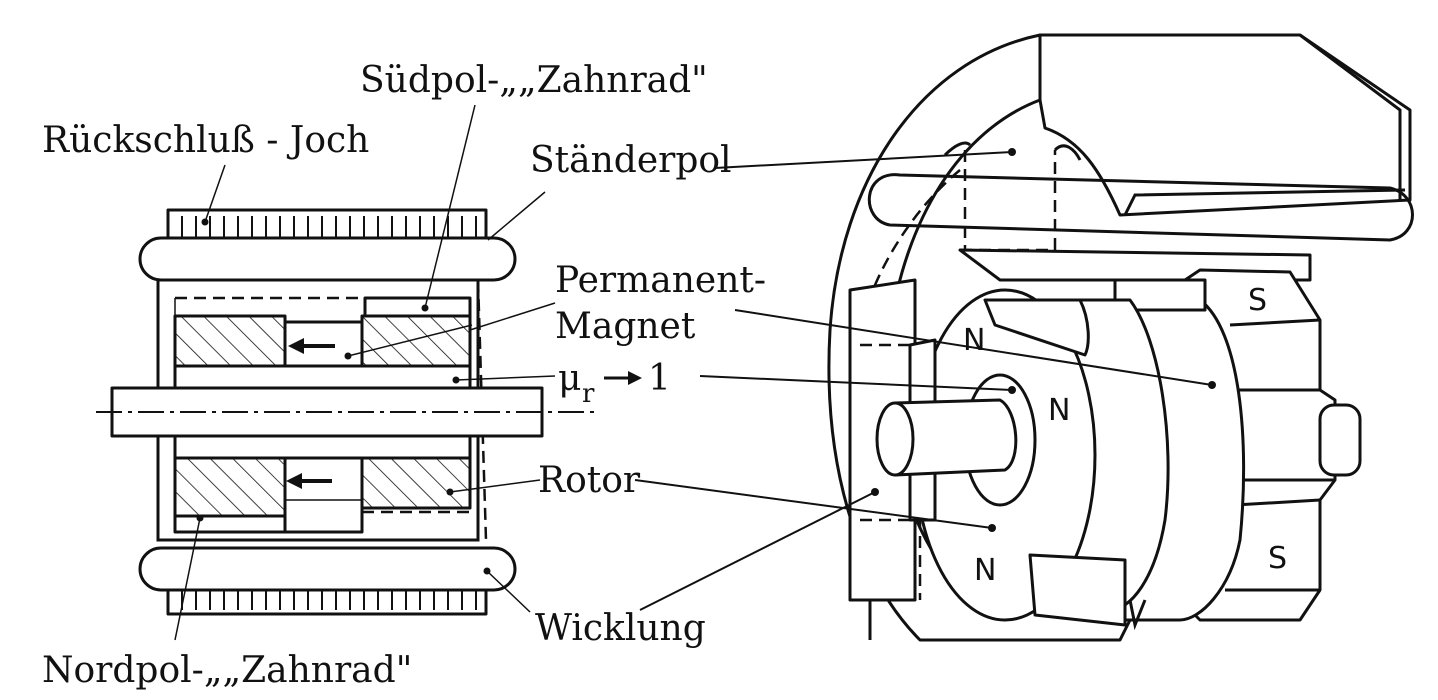 This screenshot has height=700, width=1438. I want to click on label-permanent: Permanent-, so click(660, 280).